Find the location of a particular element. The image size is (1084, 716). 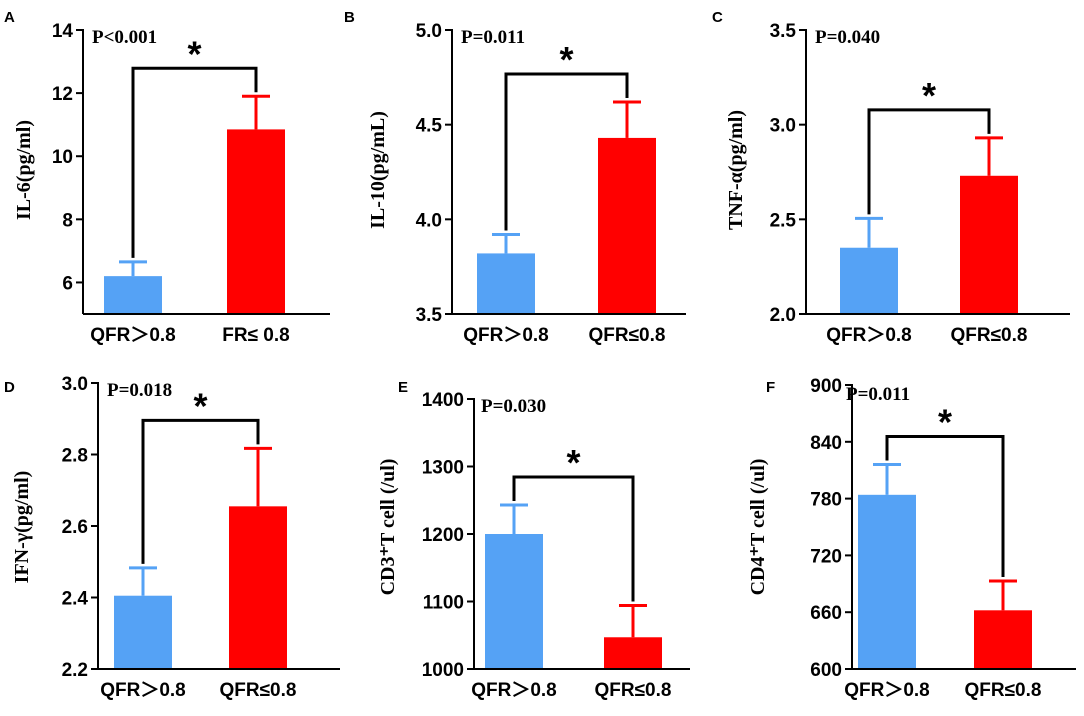

y-tick-label: 14 is located at coordinates (63, 31).